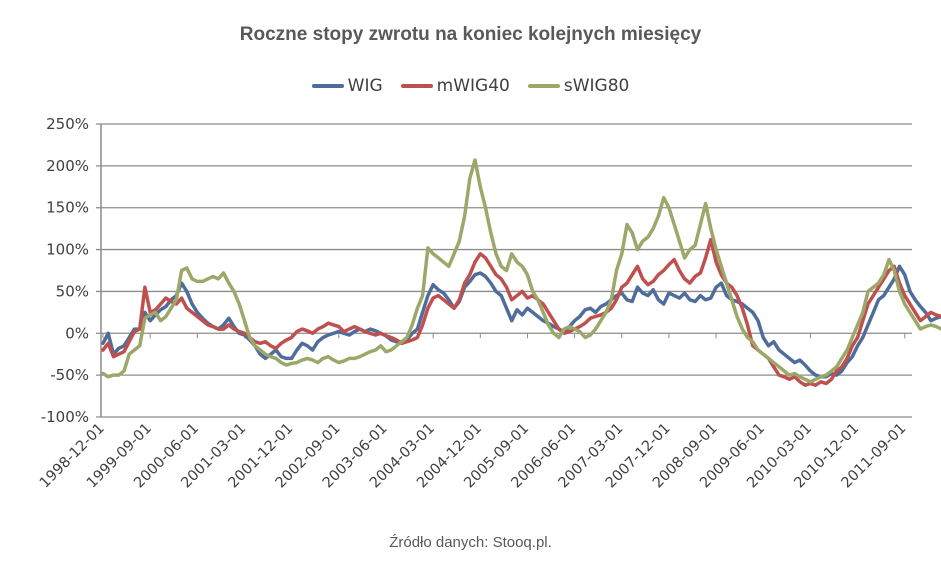 The image size is (941, 564). Describe the element at coordinates (67, 166) in the screenshot. I see `y-tick-label: 200%` at that location.